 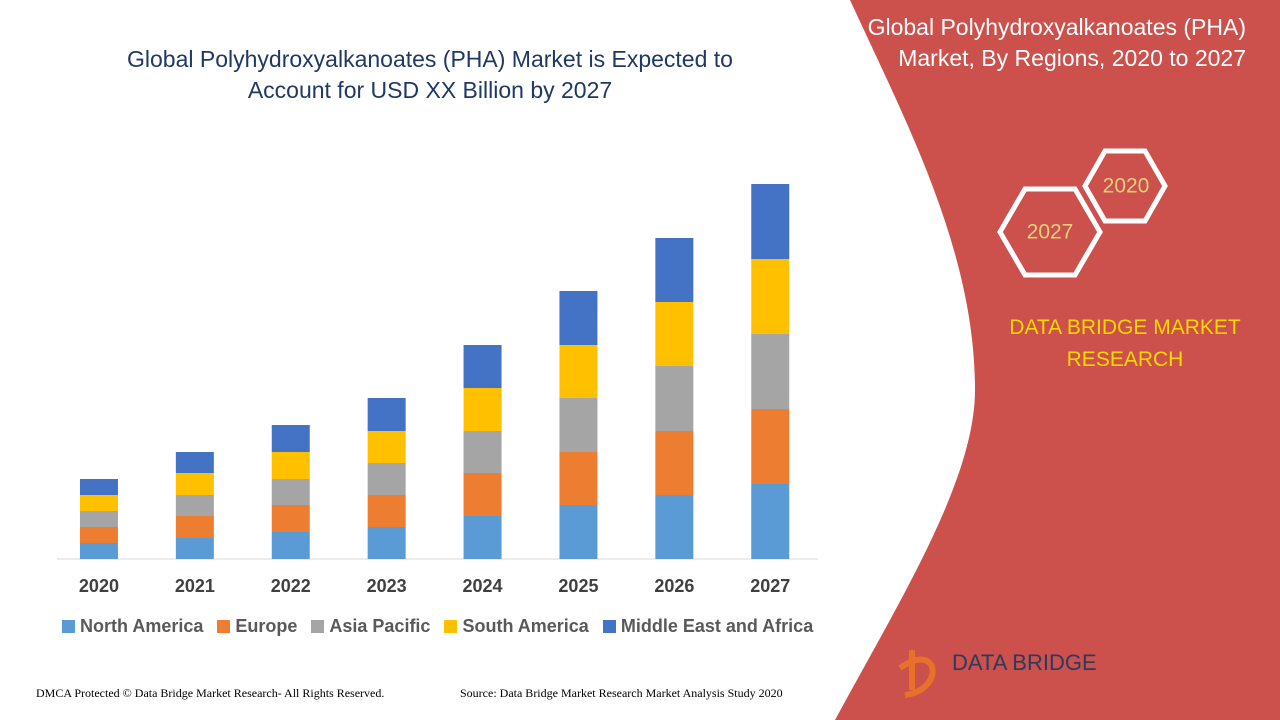 I want to click on hex-label: 2027, so click(x=1050, y=232).